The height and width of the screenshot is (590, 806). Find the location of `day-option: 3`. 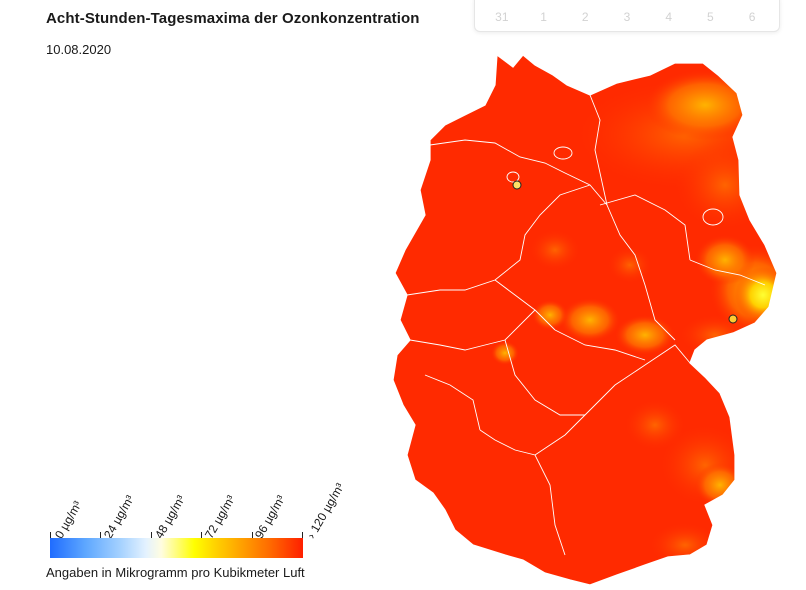

day-option: 3 is located at coordinates (627, 17).